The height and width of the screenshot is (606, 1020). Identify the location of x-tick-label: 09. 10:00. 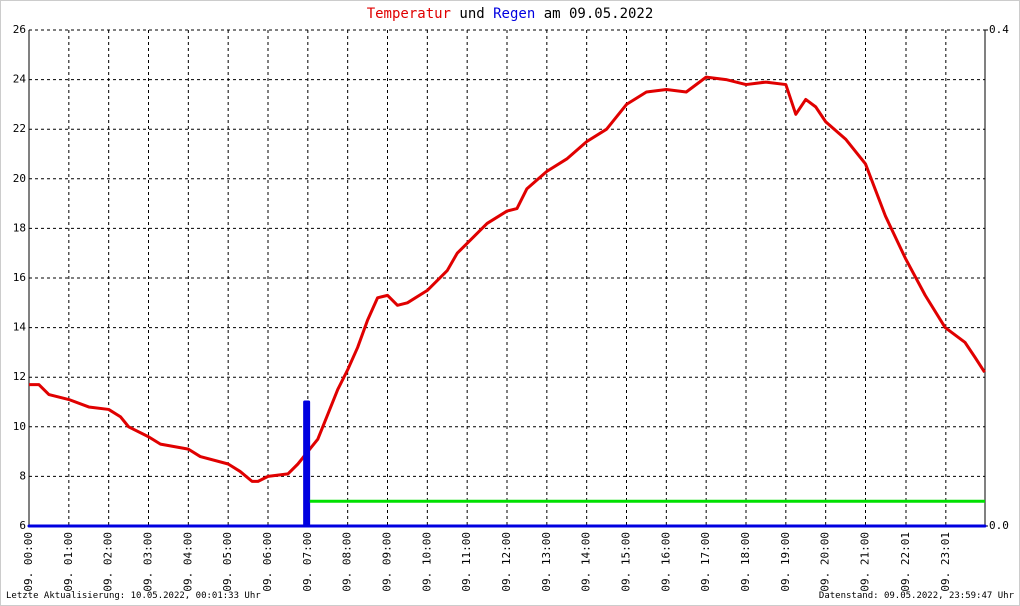
(426, 562).